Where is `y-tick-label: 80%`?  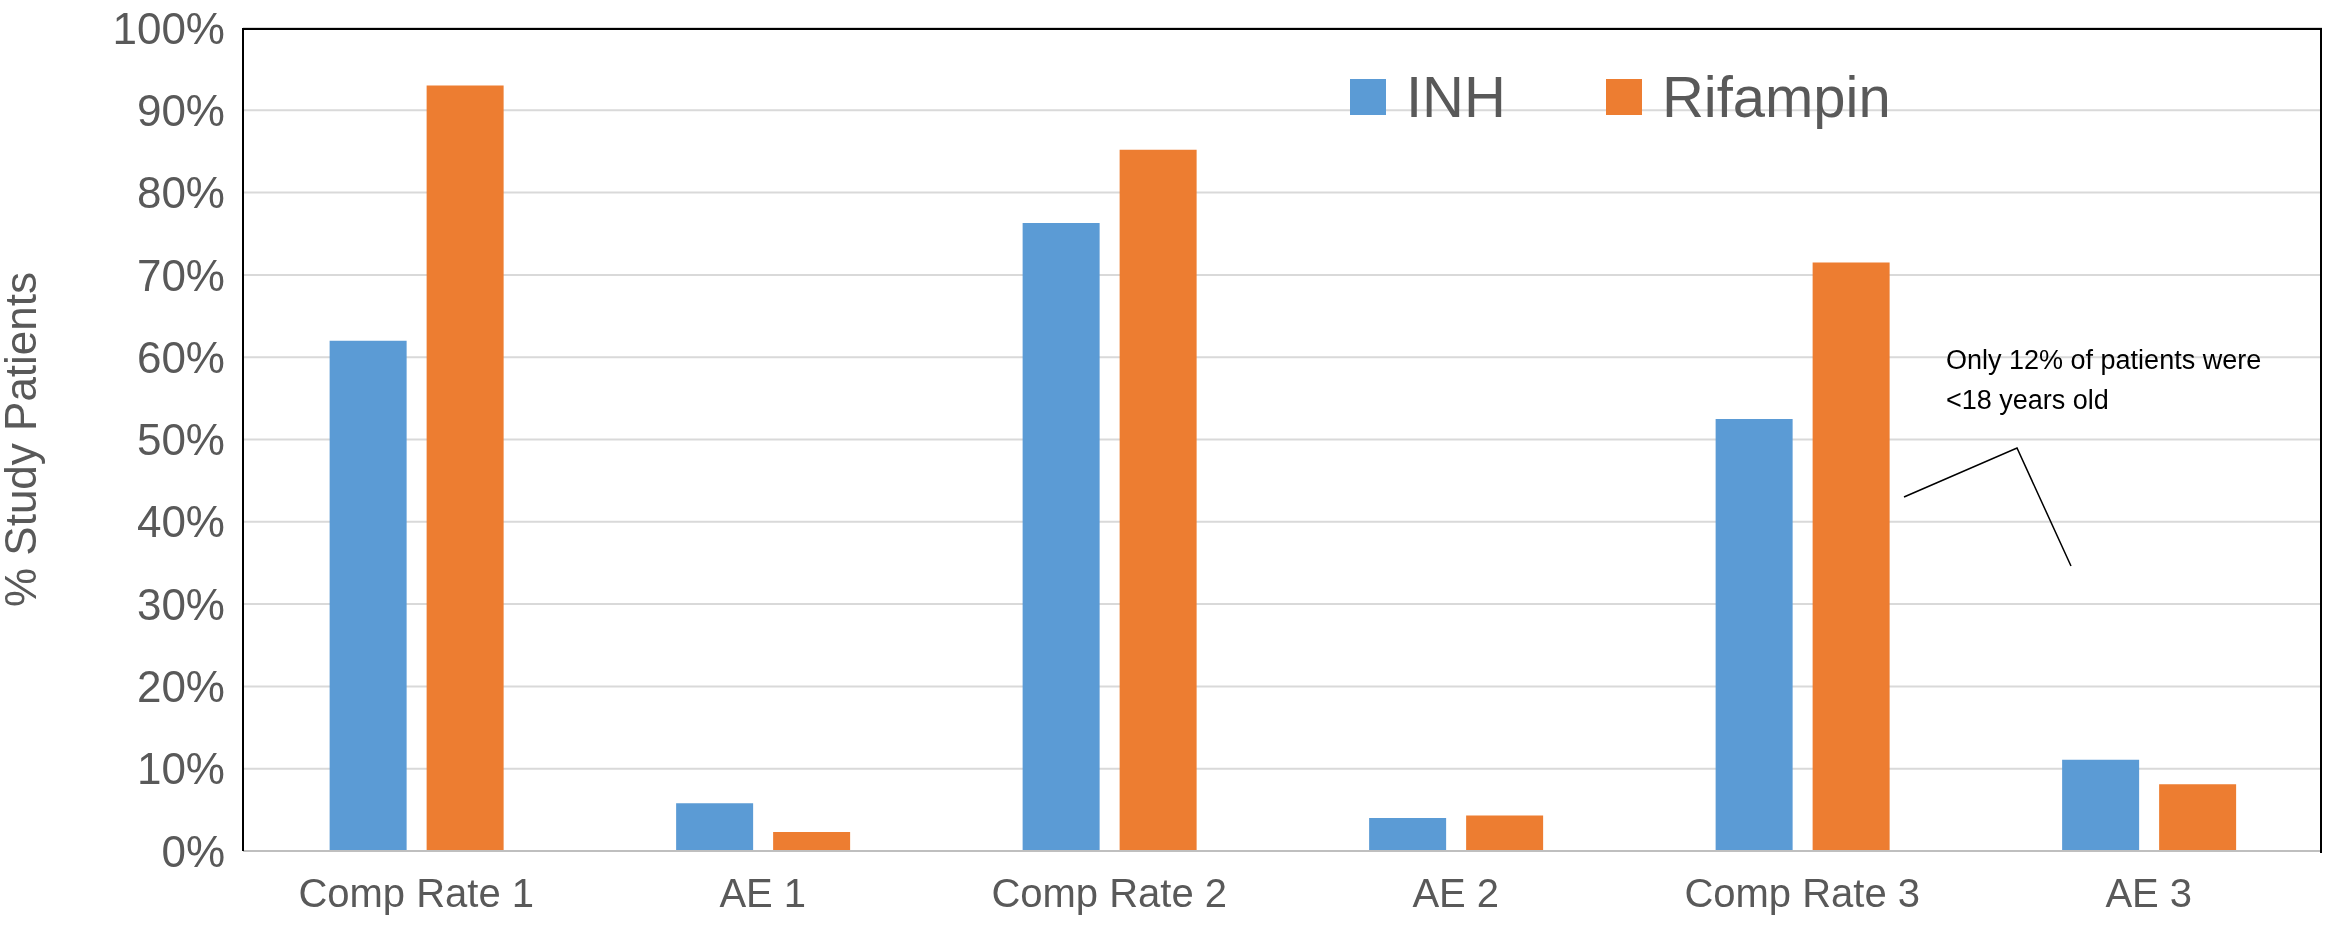 y-tick-label: 80% is located at coordinates (180, 193).